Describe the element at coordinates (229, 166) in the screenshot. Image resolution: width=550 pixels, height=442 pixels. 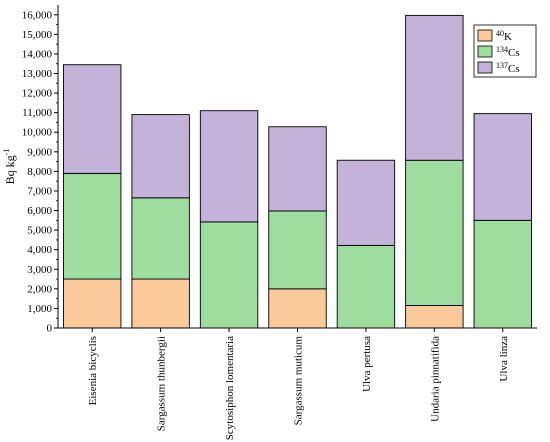
I see `bar-137Cs-scytosiphon-lomentaria` at that location.